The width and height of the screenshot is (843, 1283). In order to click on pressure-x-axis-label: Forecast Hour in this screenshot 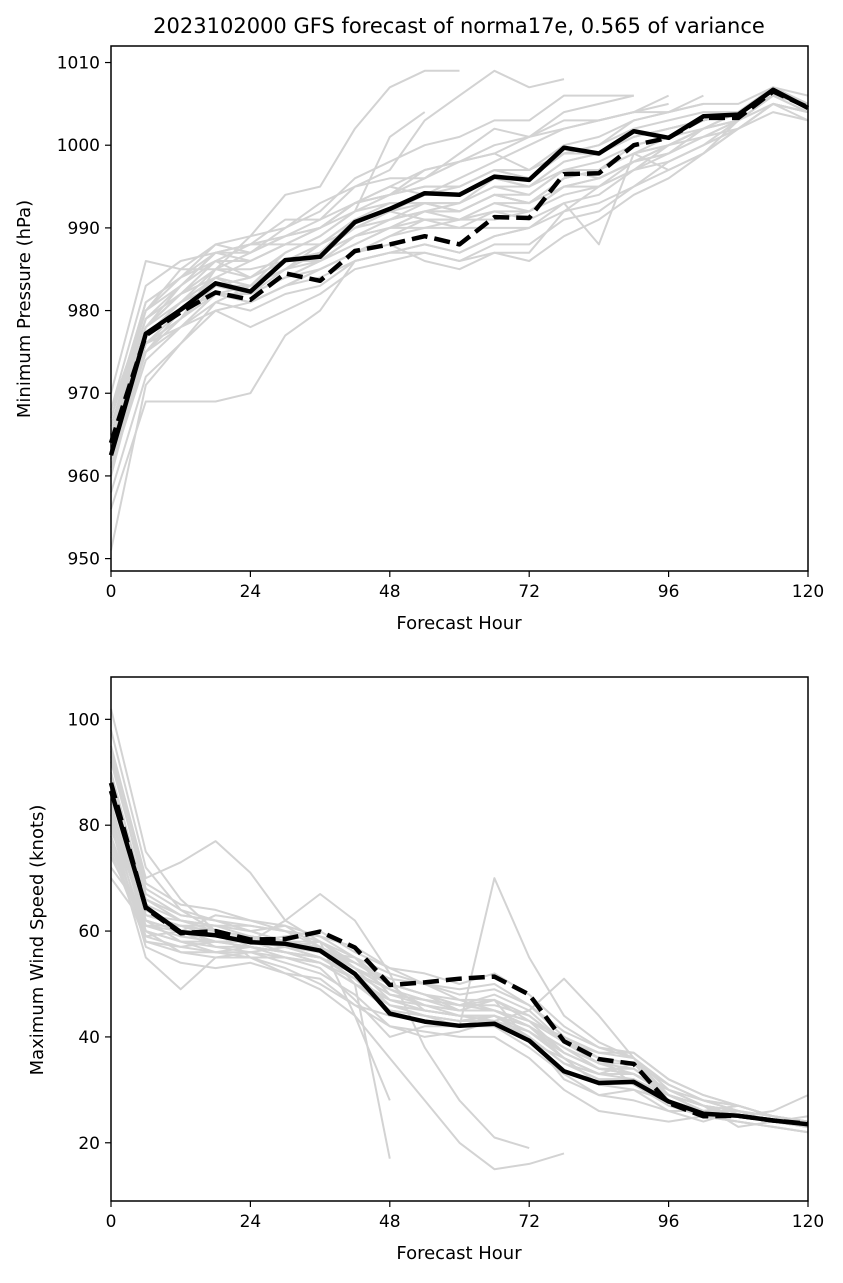, I will do `click(459, 623)`.